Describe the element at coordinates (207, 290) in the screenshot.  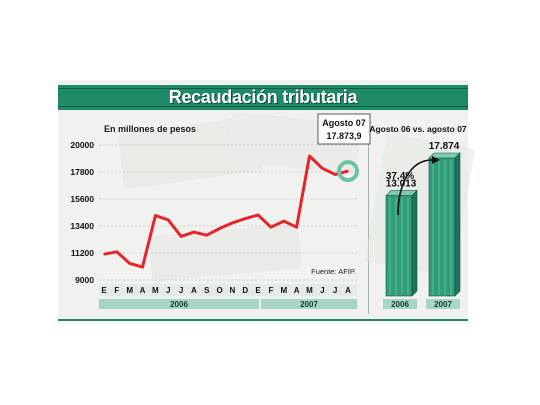
I see `x-tick-label: S` at that location.